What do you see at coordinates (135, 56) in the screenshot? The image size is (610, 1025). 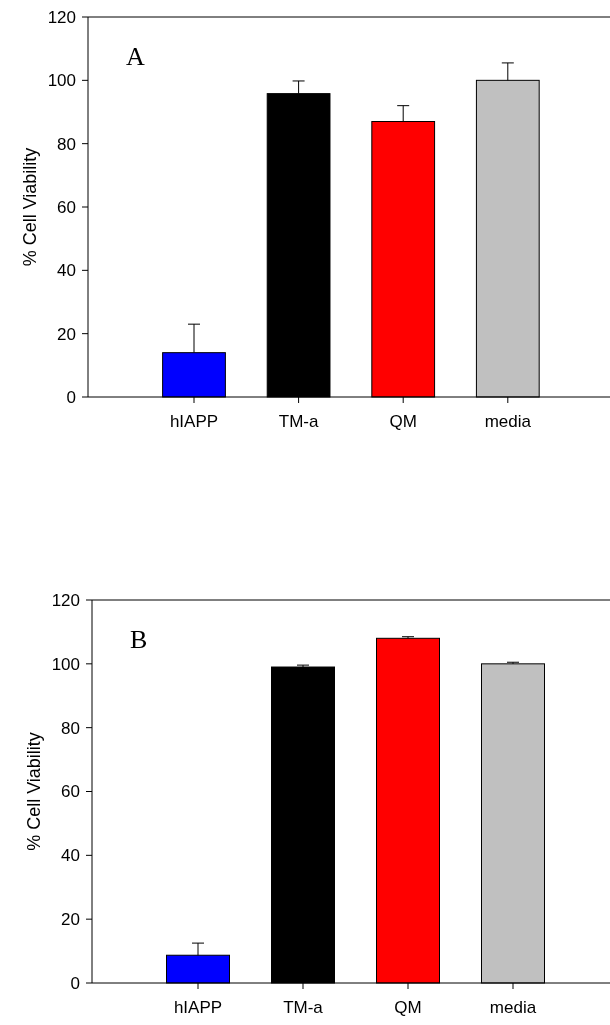 I see `annotation: A` at bounding box center [135, 56].